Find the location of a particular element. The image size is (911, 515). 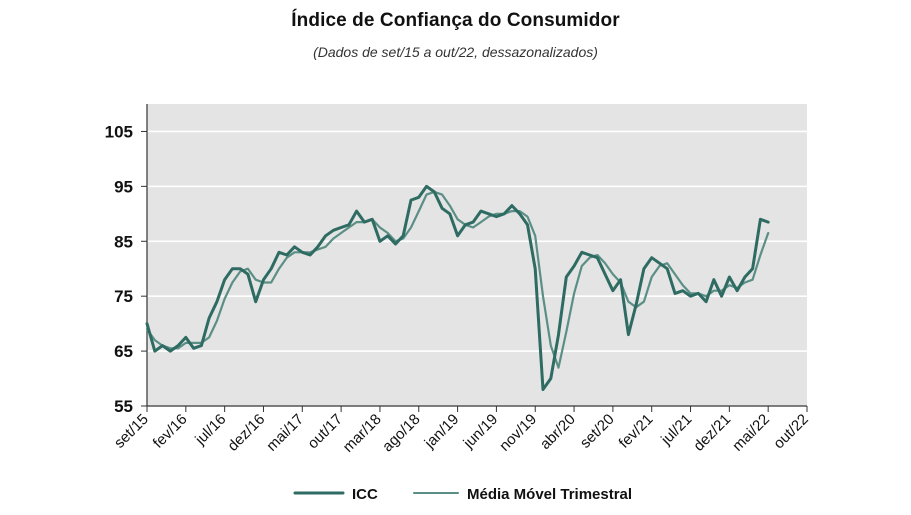

legend-label-icc: ICC is located at coordinates (365, 494).